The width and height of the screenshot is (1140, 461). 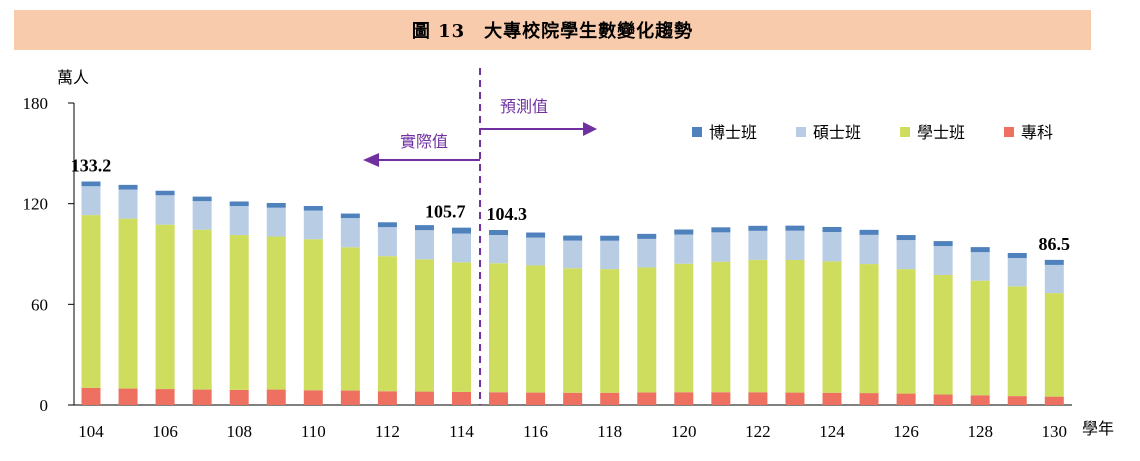 I want to click on chart-title-bar: 圖 13 大專校院學生數變化趨勢, so click(x=552, y=30).